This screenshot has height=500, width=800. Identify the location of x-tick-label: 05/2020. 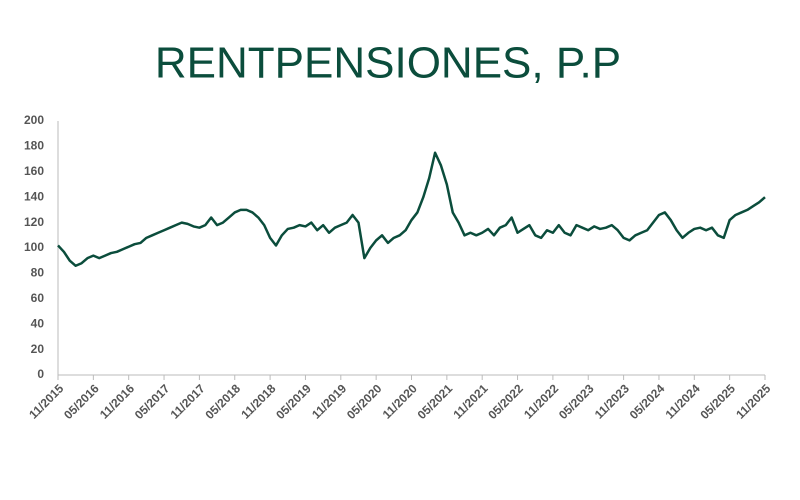
(364, 401).